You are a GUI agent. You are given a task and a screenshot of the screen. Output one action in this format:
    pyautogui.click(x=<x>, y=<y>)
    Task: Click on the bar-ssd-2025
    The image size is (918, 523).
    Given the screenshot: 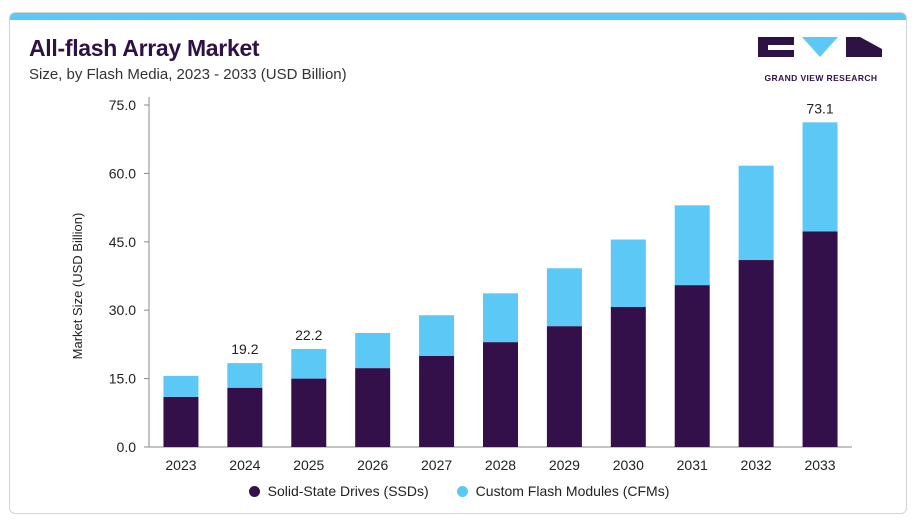 What is the action you would take?
    pyautogui.click(x=309, y=412)
    